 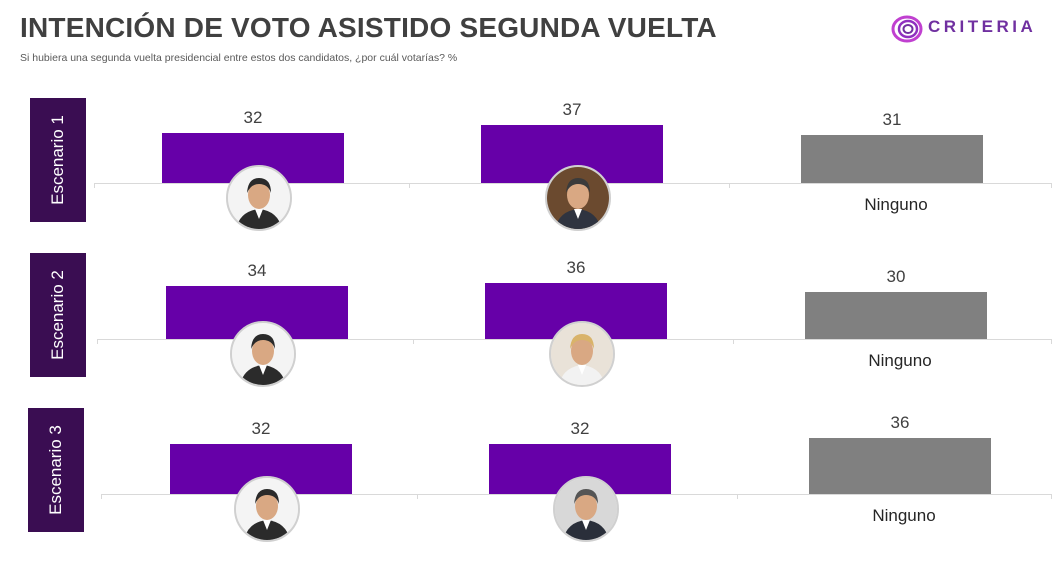 What do you see at coordinates (572, 109) in the screenshot?
I see `data-label: 37` at bounding box center [572, 109].